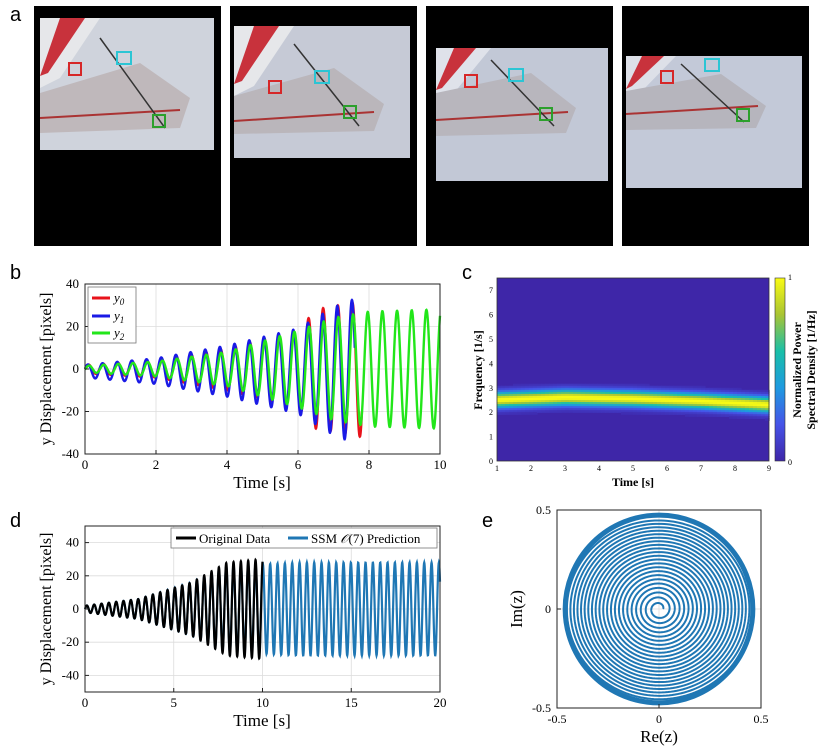 Image resolution: width=830 pixels, height=751 pixels. What do you see at coordinates (122, 302) in the screenshot?
I see `legend-sub-y0: 0` at bounding box center [122, 302].